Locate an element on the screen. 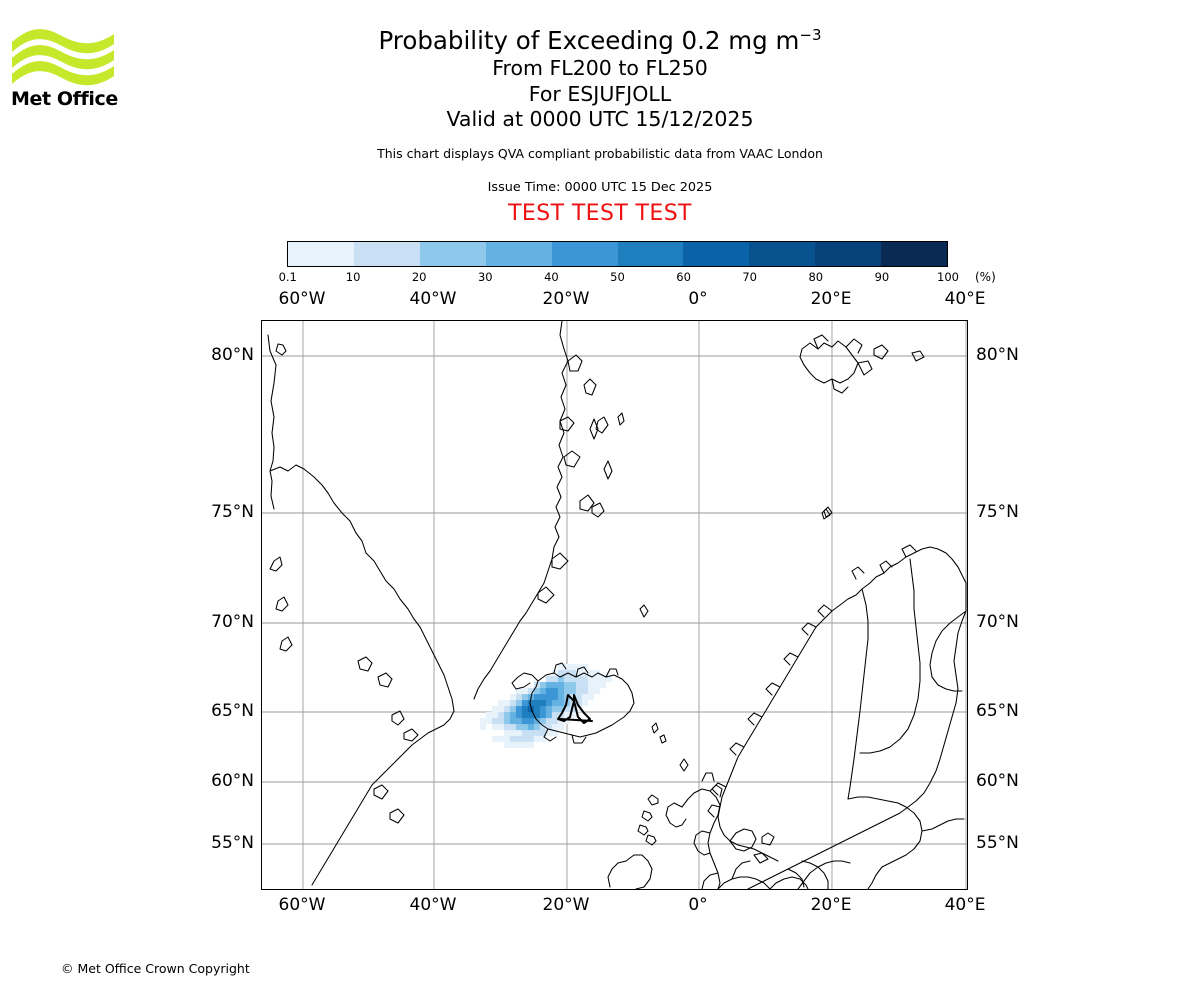 The width and height of the screenshot is (1200, 1000). title-text: Probability of Exceeding 0.2 mg m is located at coordinates (589, 40).